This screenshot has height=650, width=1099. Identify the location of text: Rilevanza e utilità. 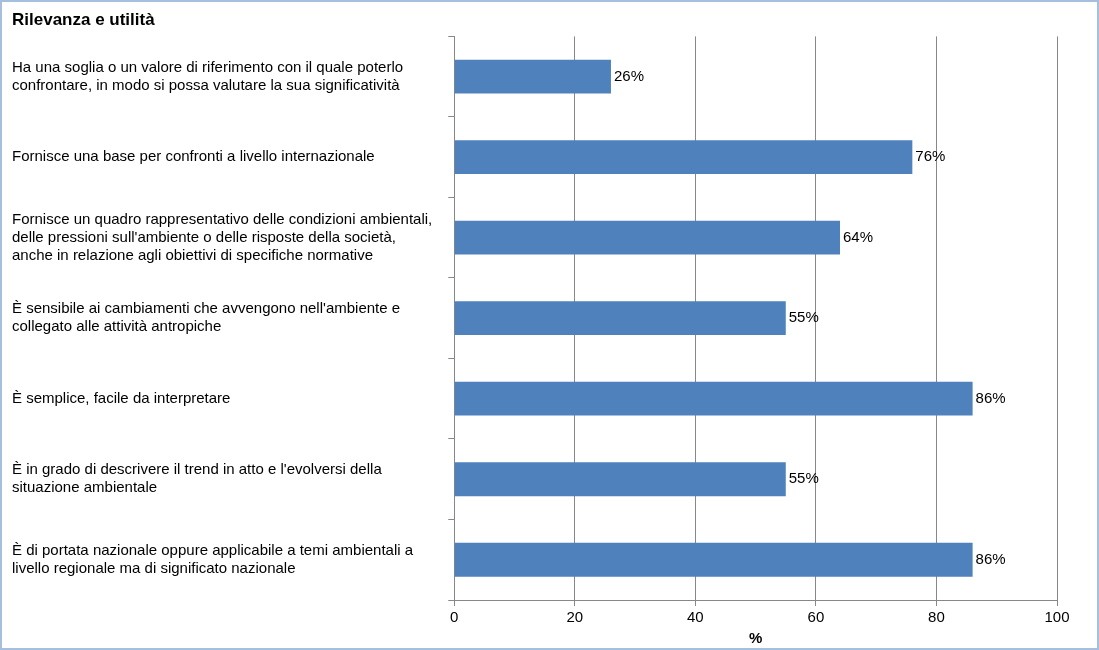
(84, 19).